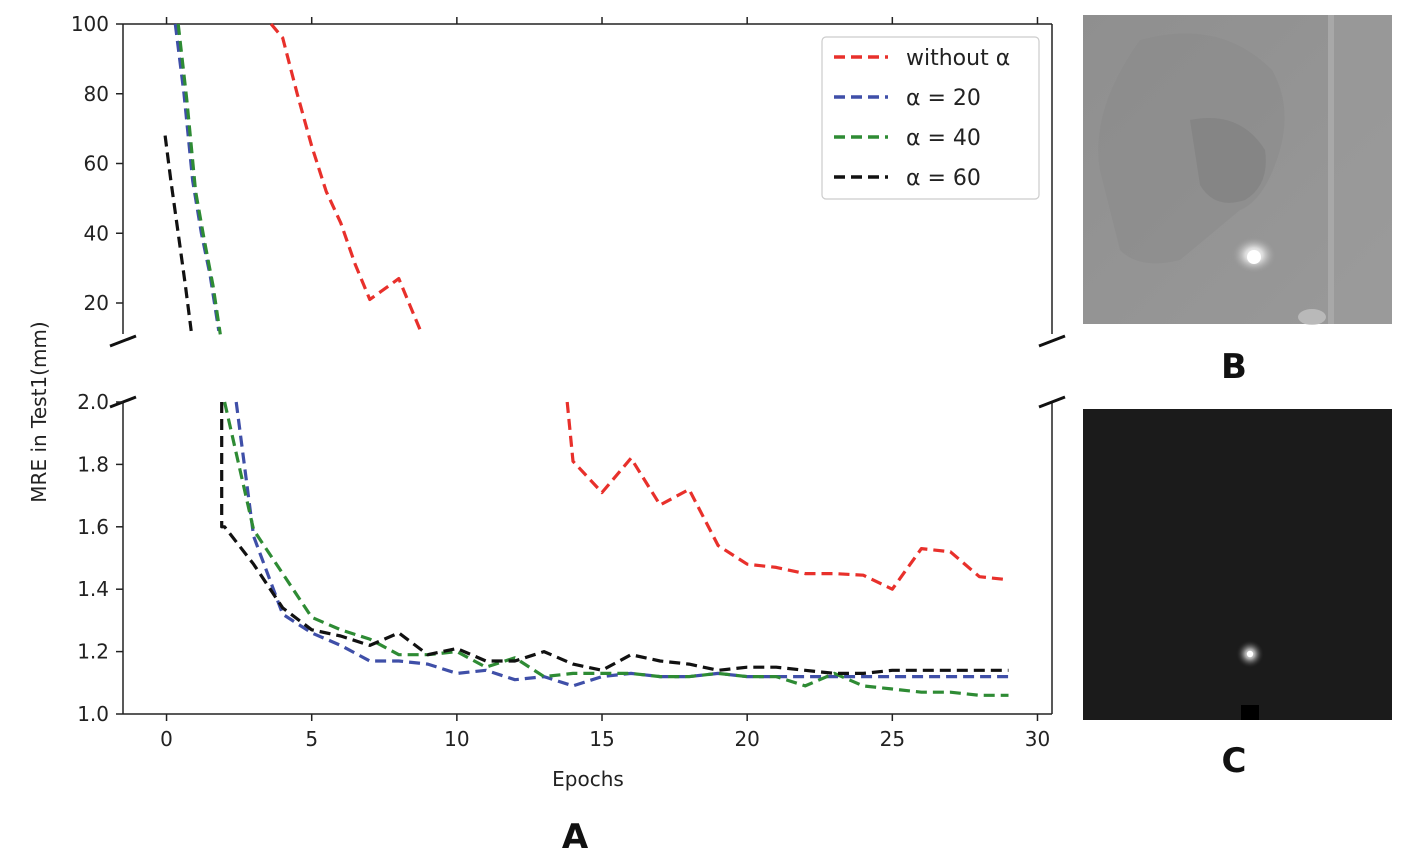 Image resolution: width=1417 pixels, height=857 pixels. Describe the element at coordinates (601, 739) in the screenshot. I see `x-tick-label: 15` at that location.